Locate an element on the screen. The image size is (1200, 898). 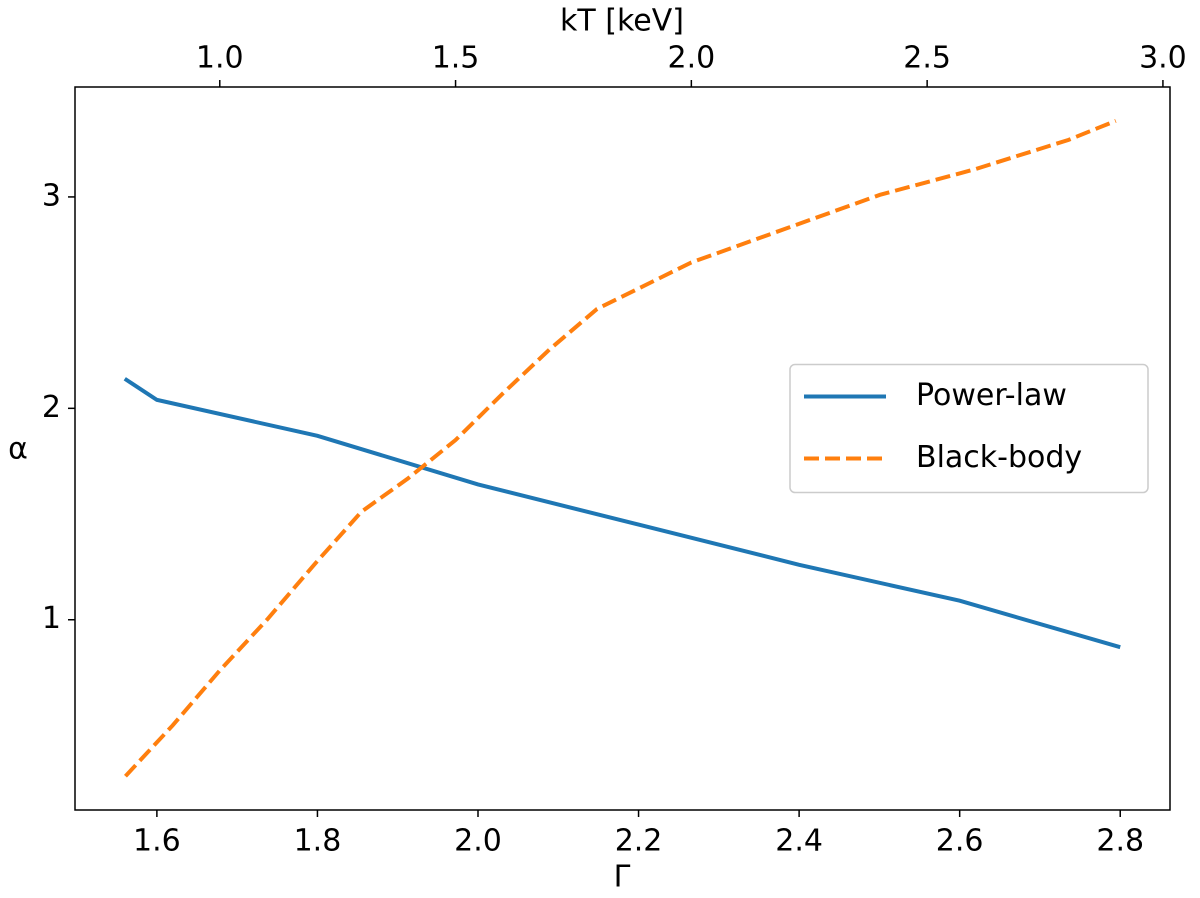
x2-tick-label: 3.0 is located at coordinates (1163, 58).